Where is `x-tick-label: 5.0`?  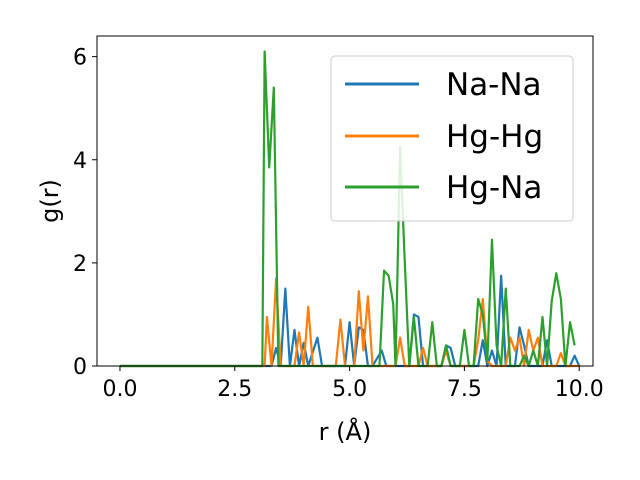
x-tick-label: 5.0 is located at coordinates (349, 389).